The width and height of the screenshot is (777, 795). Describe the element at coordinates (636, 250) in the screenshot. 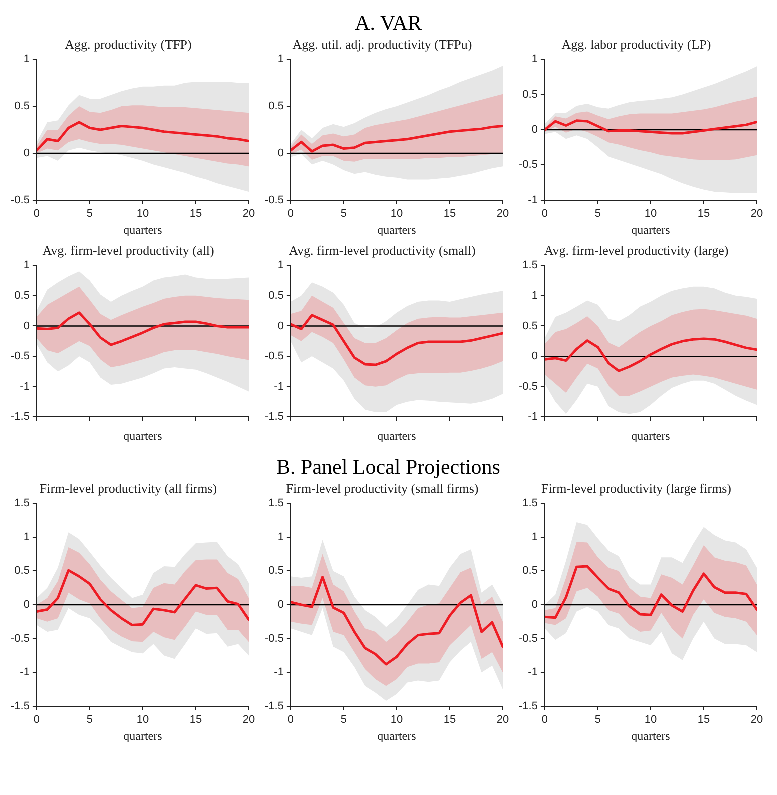

I see `chart-title: Avg. firm-level productivity (large)` at that location.